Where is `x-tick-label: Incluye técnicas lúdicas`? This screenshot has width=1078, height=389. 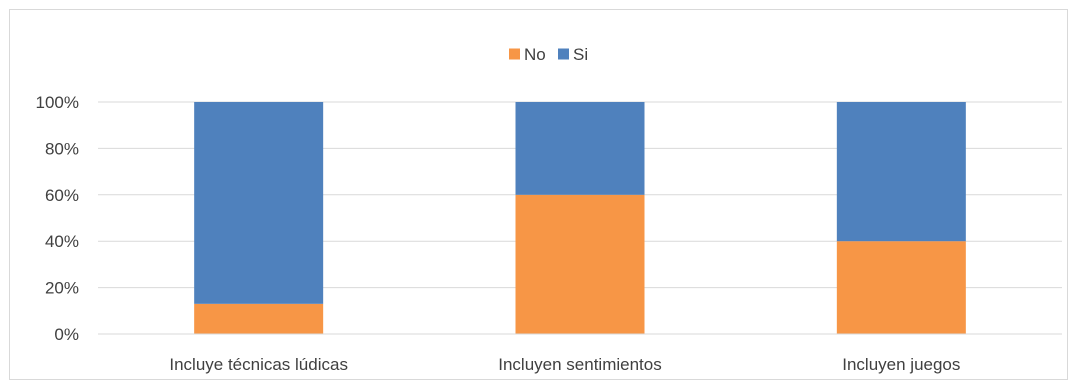
x-tick-label: Incluye técnicas lúdicas is located at coordinates (258, 364).